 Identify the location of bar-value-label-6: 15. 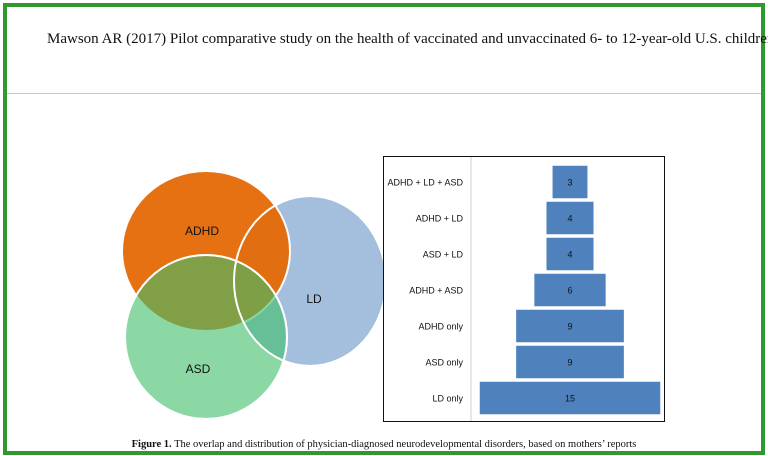
(570, 399).